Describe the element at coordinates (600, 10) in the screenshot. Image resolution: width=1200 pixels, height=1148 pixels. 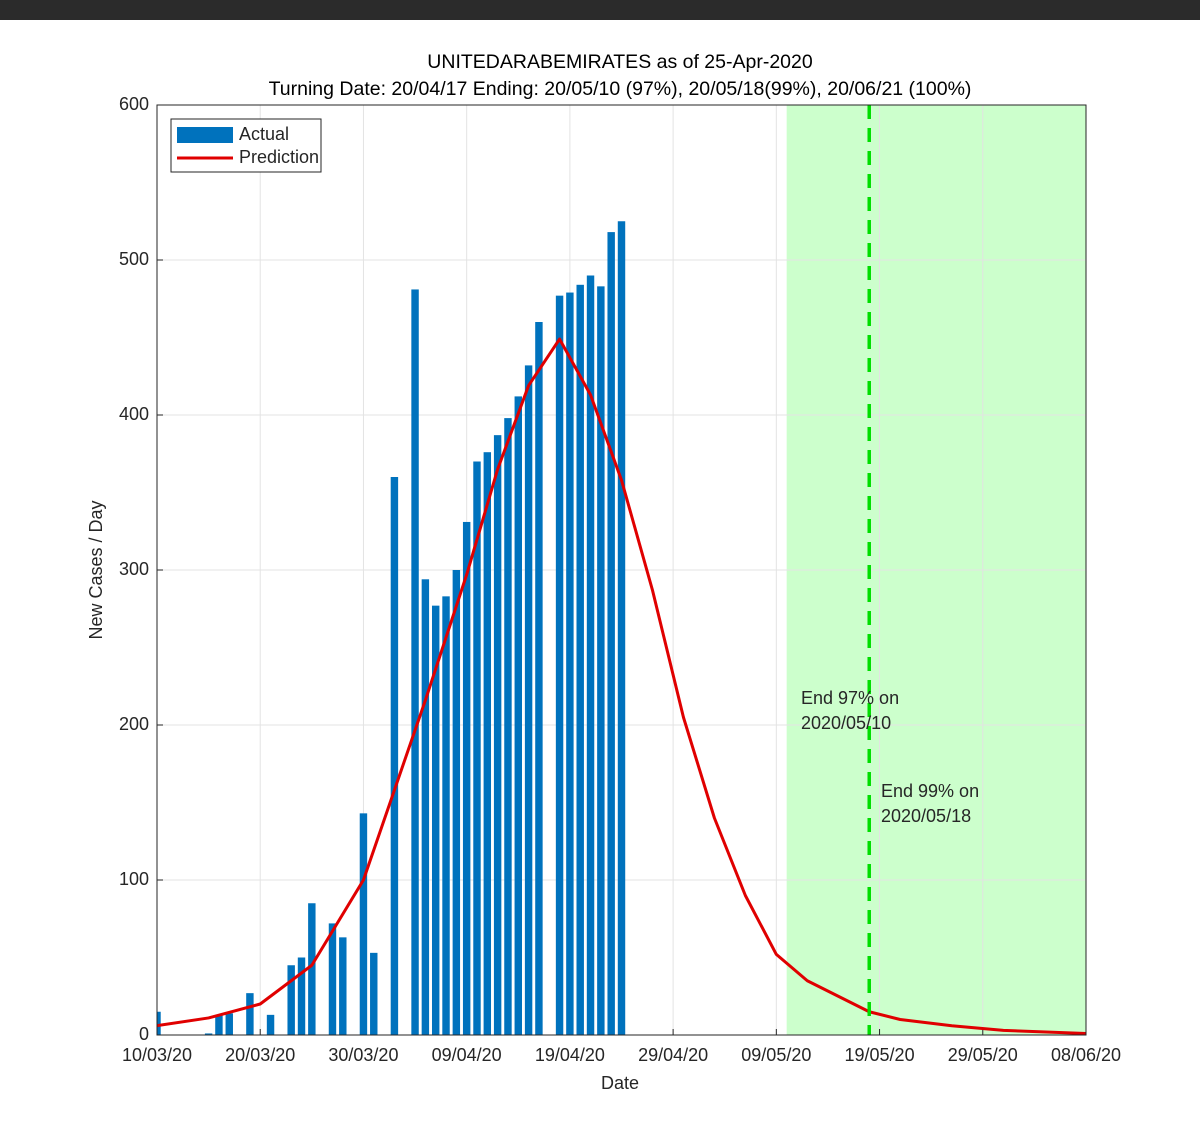
I see `top-strip` at that location.